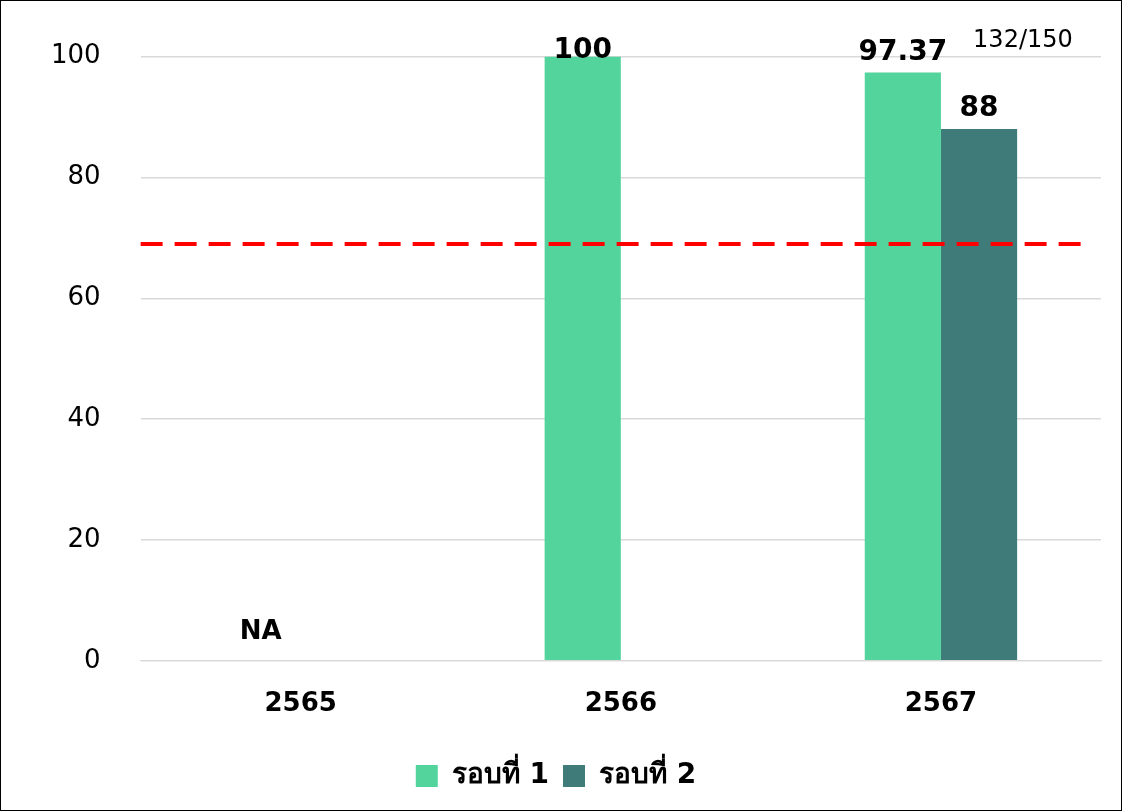 The width and height of the screenshot is (1122, 811). Describe the element at coordinates (500, 772) in the screenshot. I see `legend-label: รอบที่ 1` at that location.